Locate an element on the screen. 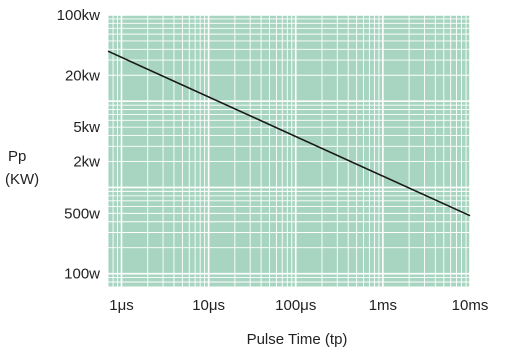 The height and width of the screenshot is (352, 508). y-tick-label: 100kw is located at coordinates (79, 15).